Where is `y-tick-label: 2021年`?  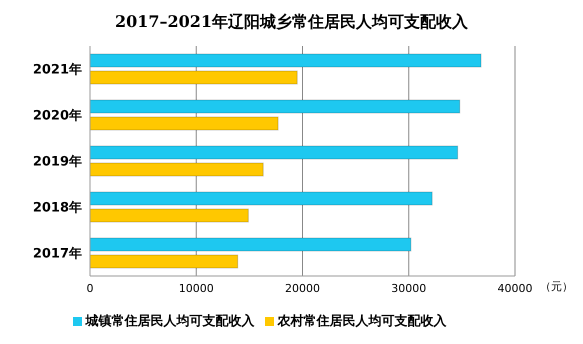 y-tick-label: 2021年 is located at coordinates (57, 70).